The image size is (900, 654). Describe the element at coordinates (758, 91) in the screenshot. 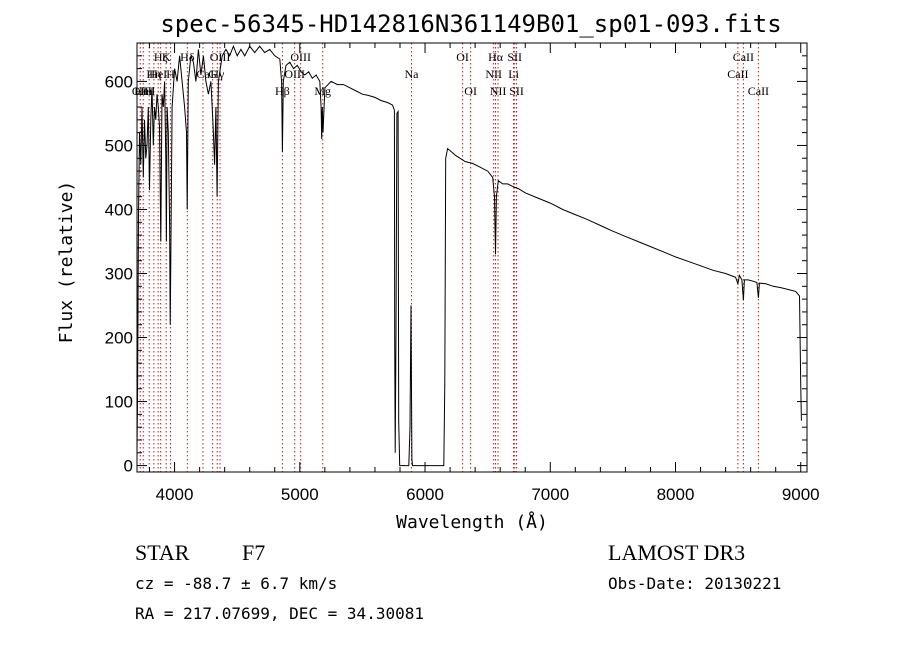

I see `spectral-line-label-28: CaII` at that location.